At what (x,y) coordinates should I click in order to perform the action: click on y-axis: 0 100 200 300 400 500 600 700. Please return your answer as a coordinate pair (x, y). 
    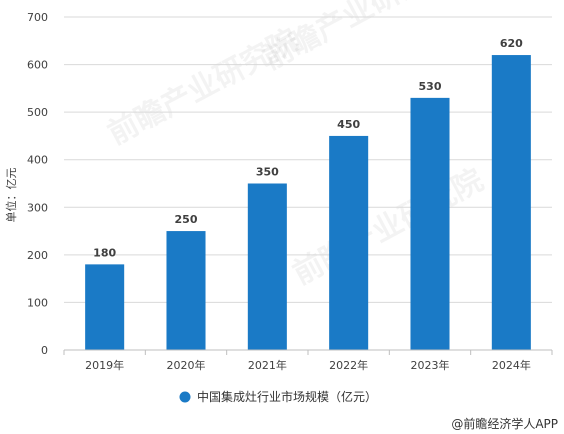
    Looking at the image, I should click on (37, 184).